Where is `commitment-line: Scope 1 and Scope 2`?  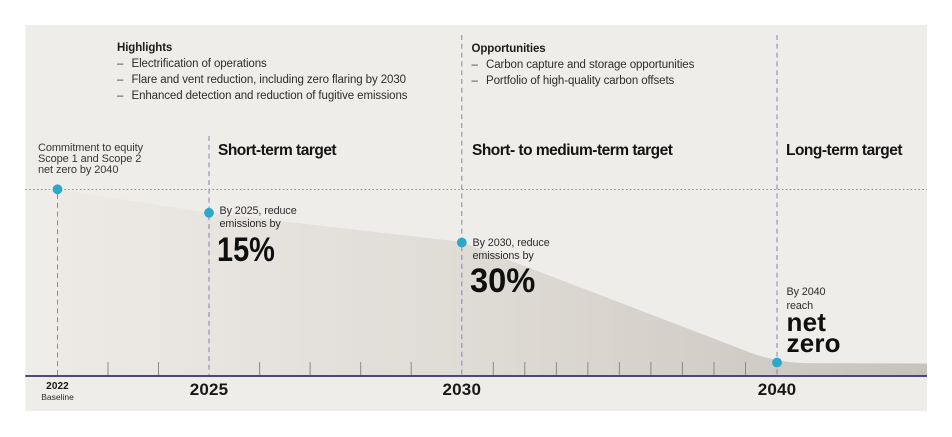 commitment-line: Scope 1 and Scope 2 is located at coordinates (90, 158).